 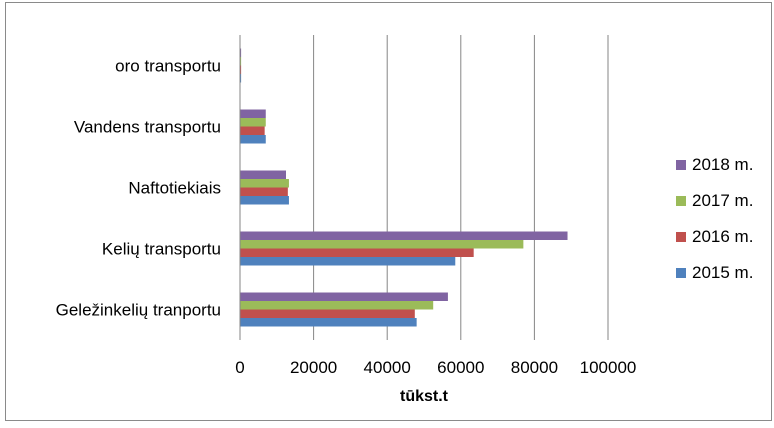 I want to click on x-tick-label: 0, so click(x=239, y=367).